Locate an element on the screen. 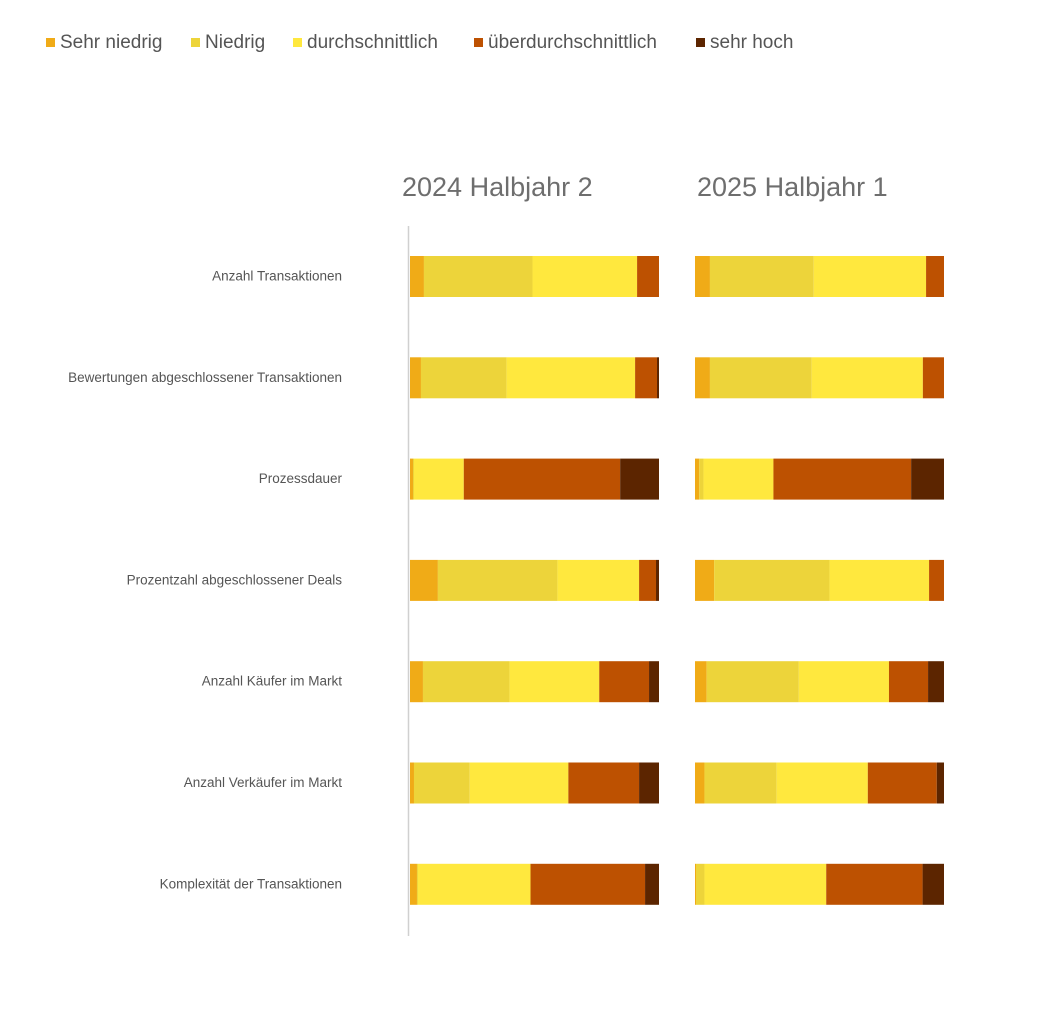 This screenshot has height=1009, width=1054. category-label-anzahl-verkaeufer-im-markt: Anzahl Verkäufer im Markt is located at coordinates (263, 782).